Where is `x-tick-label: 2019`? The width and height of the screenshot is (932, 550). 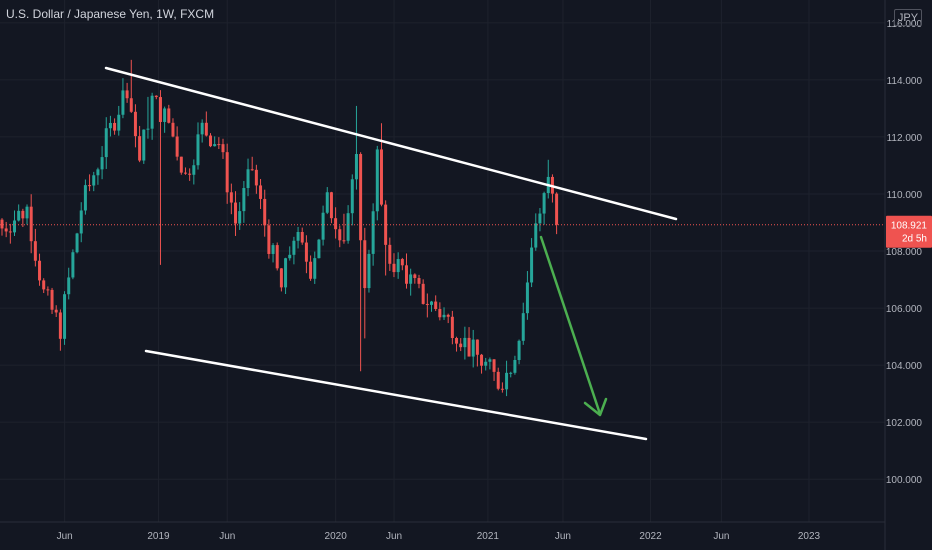 x-tick-label: 2019 is located at coordinates (158, 536).